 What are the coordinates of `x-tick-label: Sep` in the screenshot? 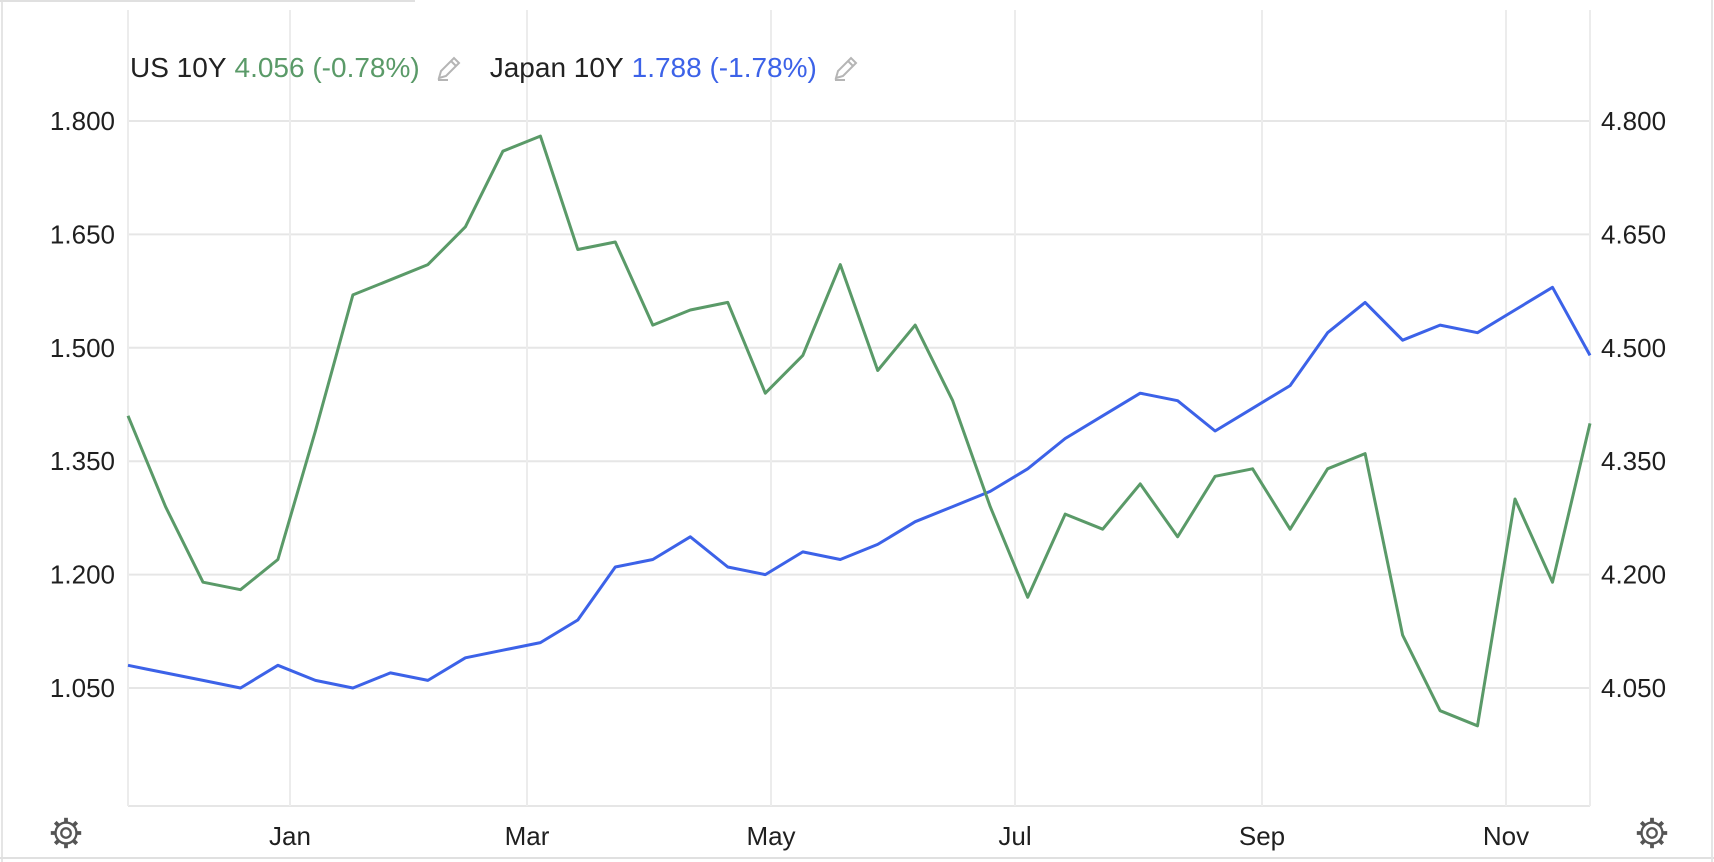 It's located at (1262, 836).